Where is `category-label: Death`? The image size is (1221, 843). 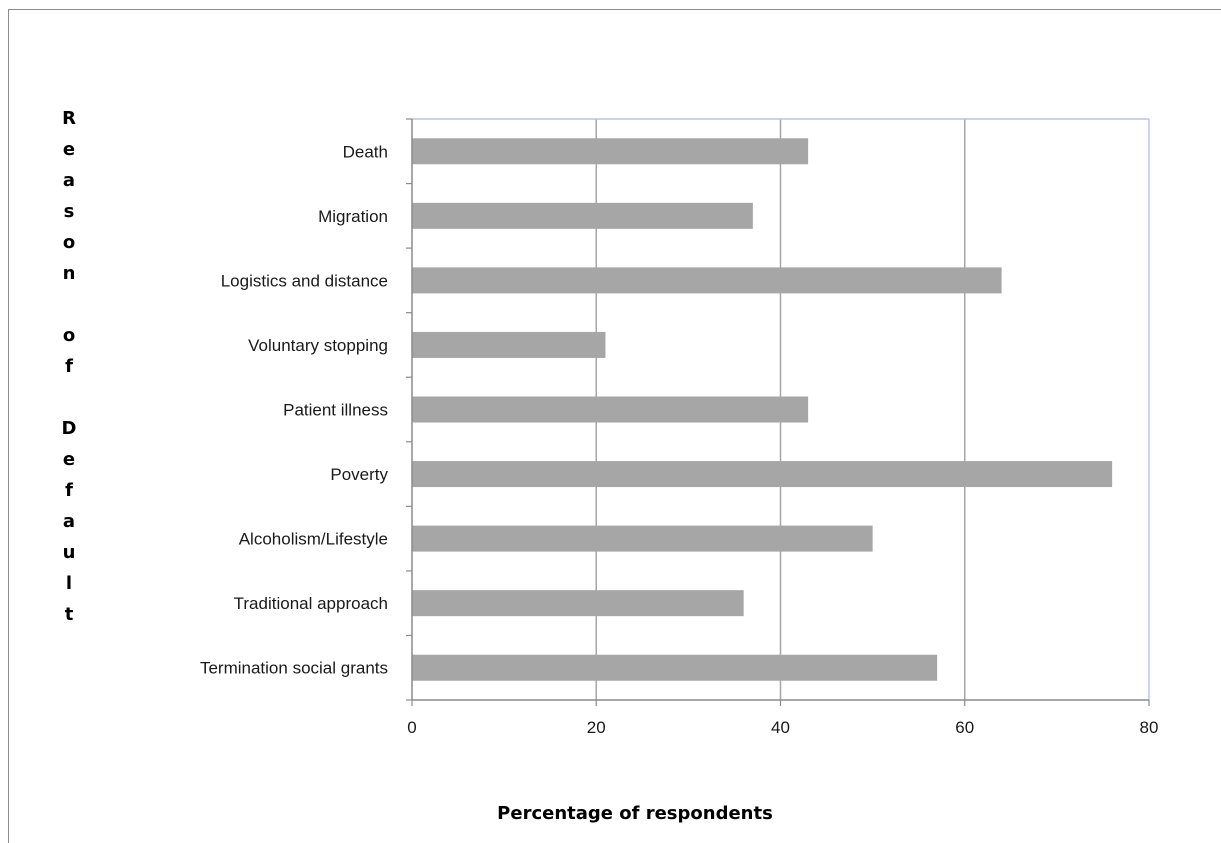
category-label: Death is located at coordinates (365, 151).